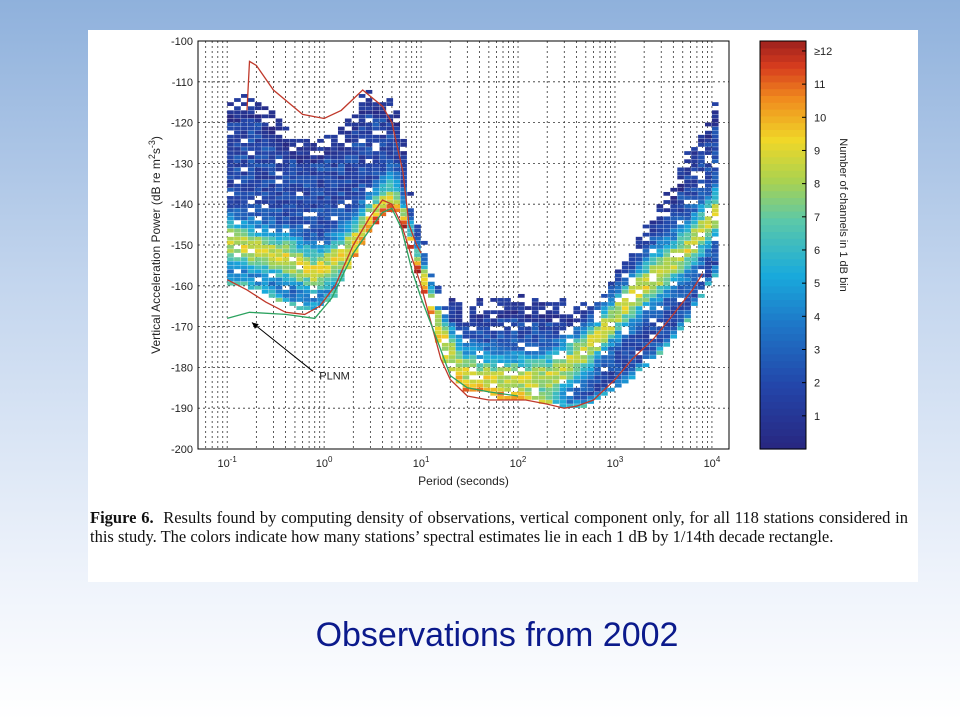 This screenshot has height=720, width=960. Describe the element at coordinates (182, 164) in the screenshot. I see `y-tick-label: -130` at that location.